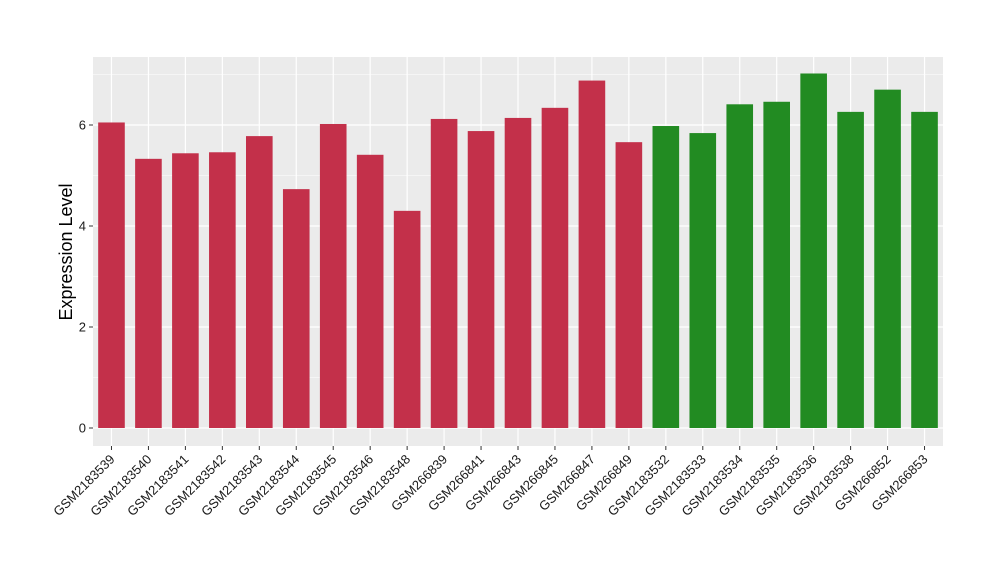  Describe the element at coordinates (86, 277) in the screenshot. I see `y-axis: 0 2 4 6` at that location.